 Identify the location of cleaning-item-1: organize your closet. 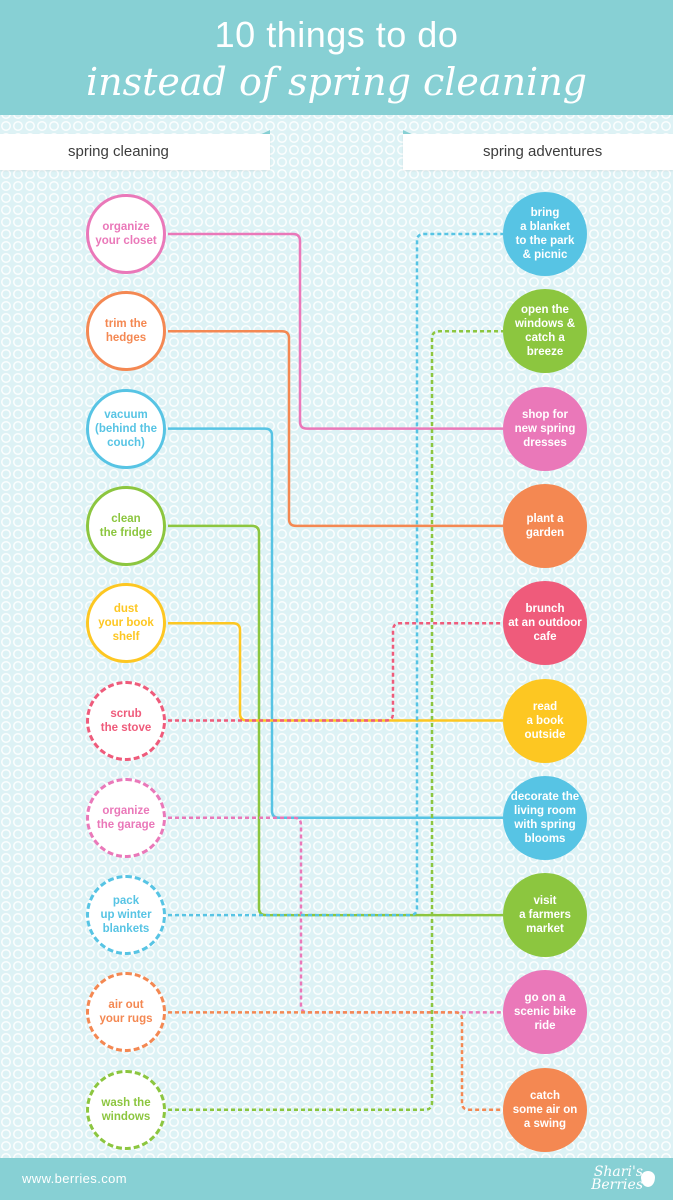
(126, 234).